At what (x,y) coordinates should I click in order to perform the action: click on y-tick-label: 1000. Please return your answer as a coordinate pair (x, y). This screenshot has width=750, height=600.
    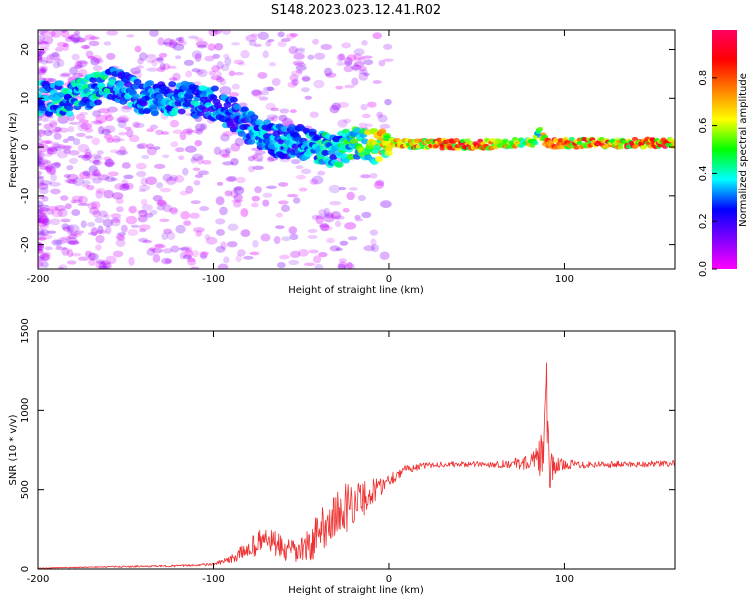
    Looking at the image, I should click on (25, 410).